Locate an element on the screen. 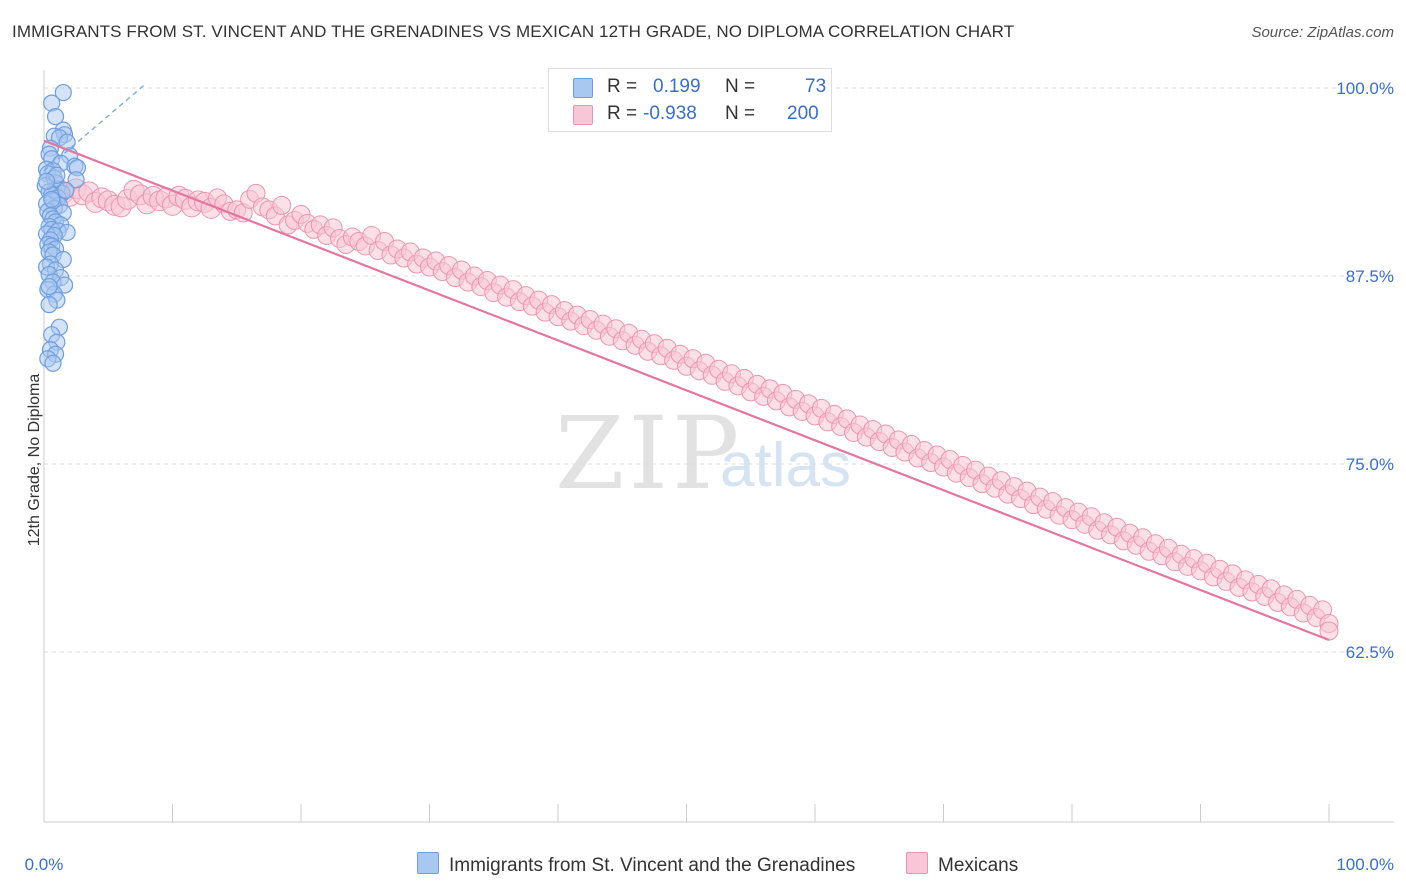 This screenshot has height=892, width=1406. mexicans-point is located at coordinates (282, 205).